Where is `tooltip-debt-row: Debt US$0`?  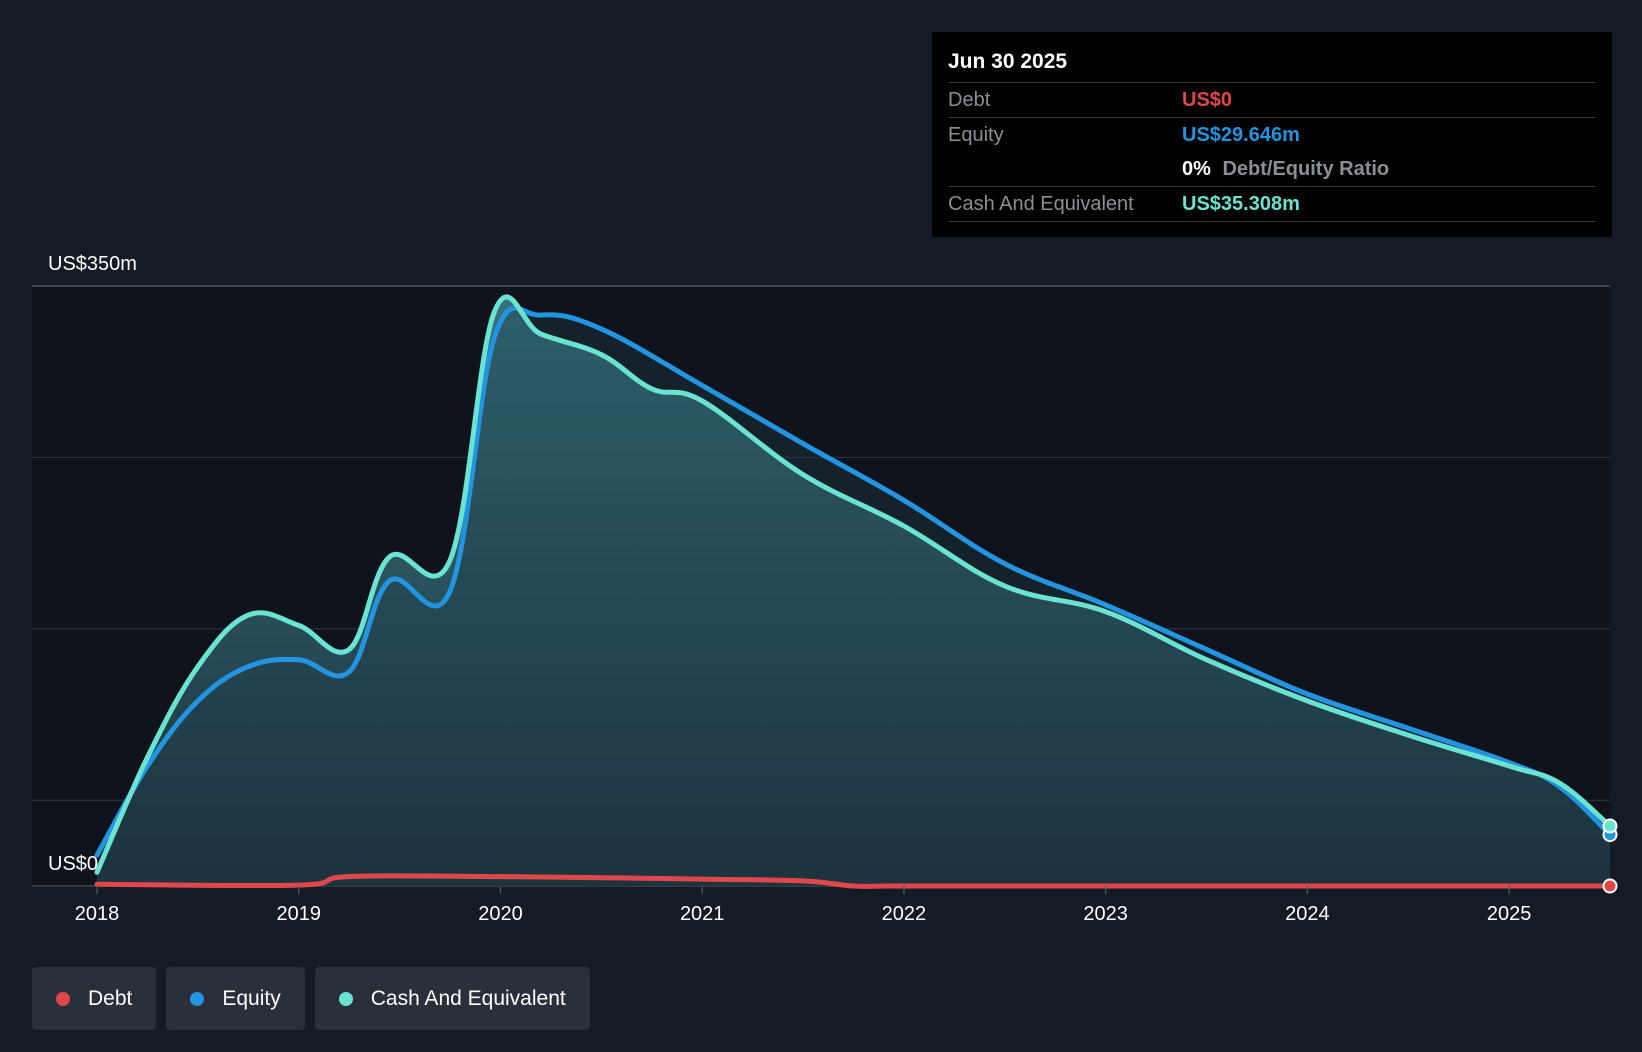
tooltip-debt-row: Debt US$0 is located at coordinates (1272, 100).